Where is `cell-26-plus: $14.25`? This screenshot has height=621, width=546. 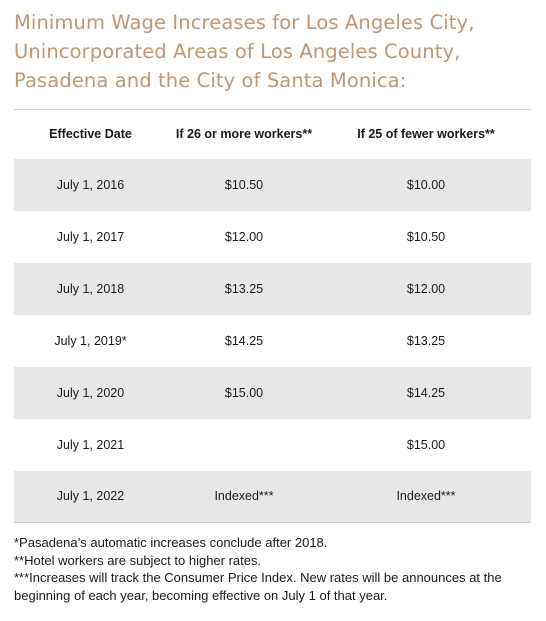 cell-26-plus: $14.25 is located at coordinates (244, 340).